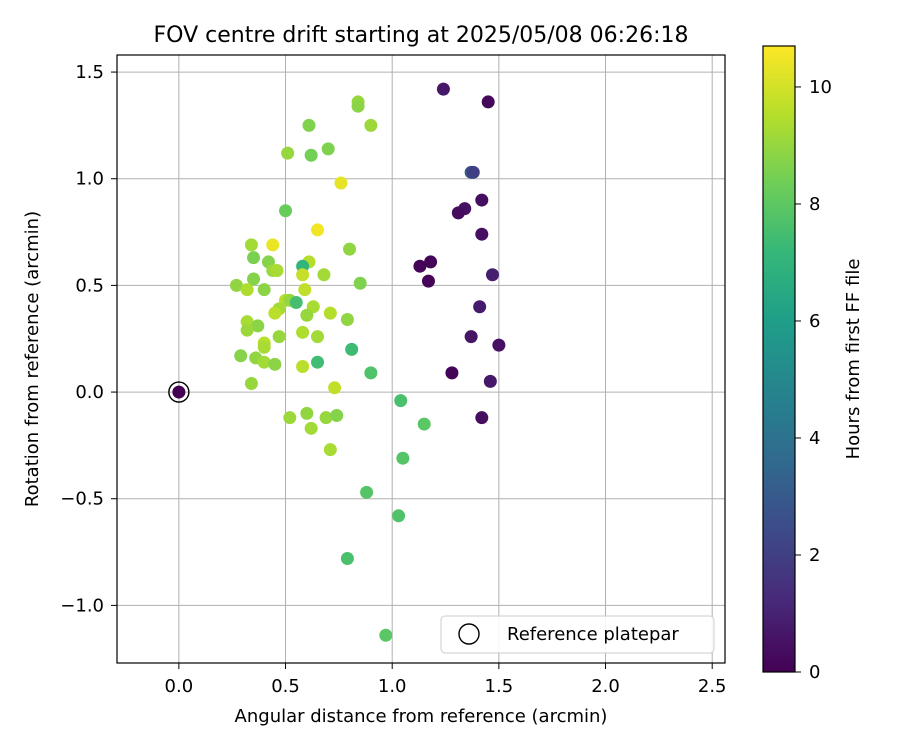 This screenshot has width=900, height=754. I want to click on x-tick-label: 1.0, so click(392, 686).